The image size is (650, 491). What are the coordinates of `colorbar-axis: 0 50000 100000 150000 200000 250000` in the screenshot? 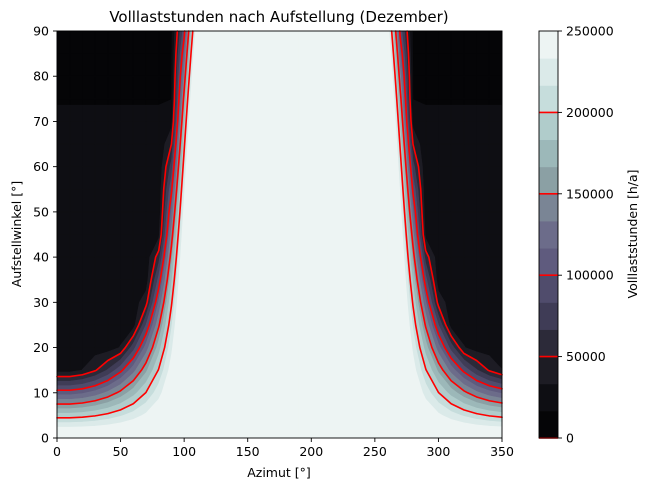 It's located at (586, 235).